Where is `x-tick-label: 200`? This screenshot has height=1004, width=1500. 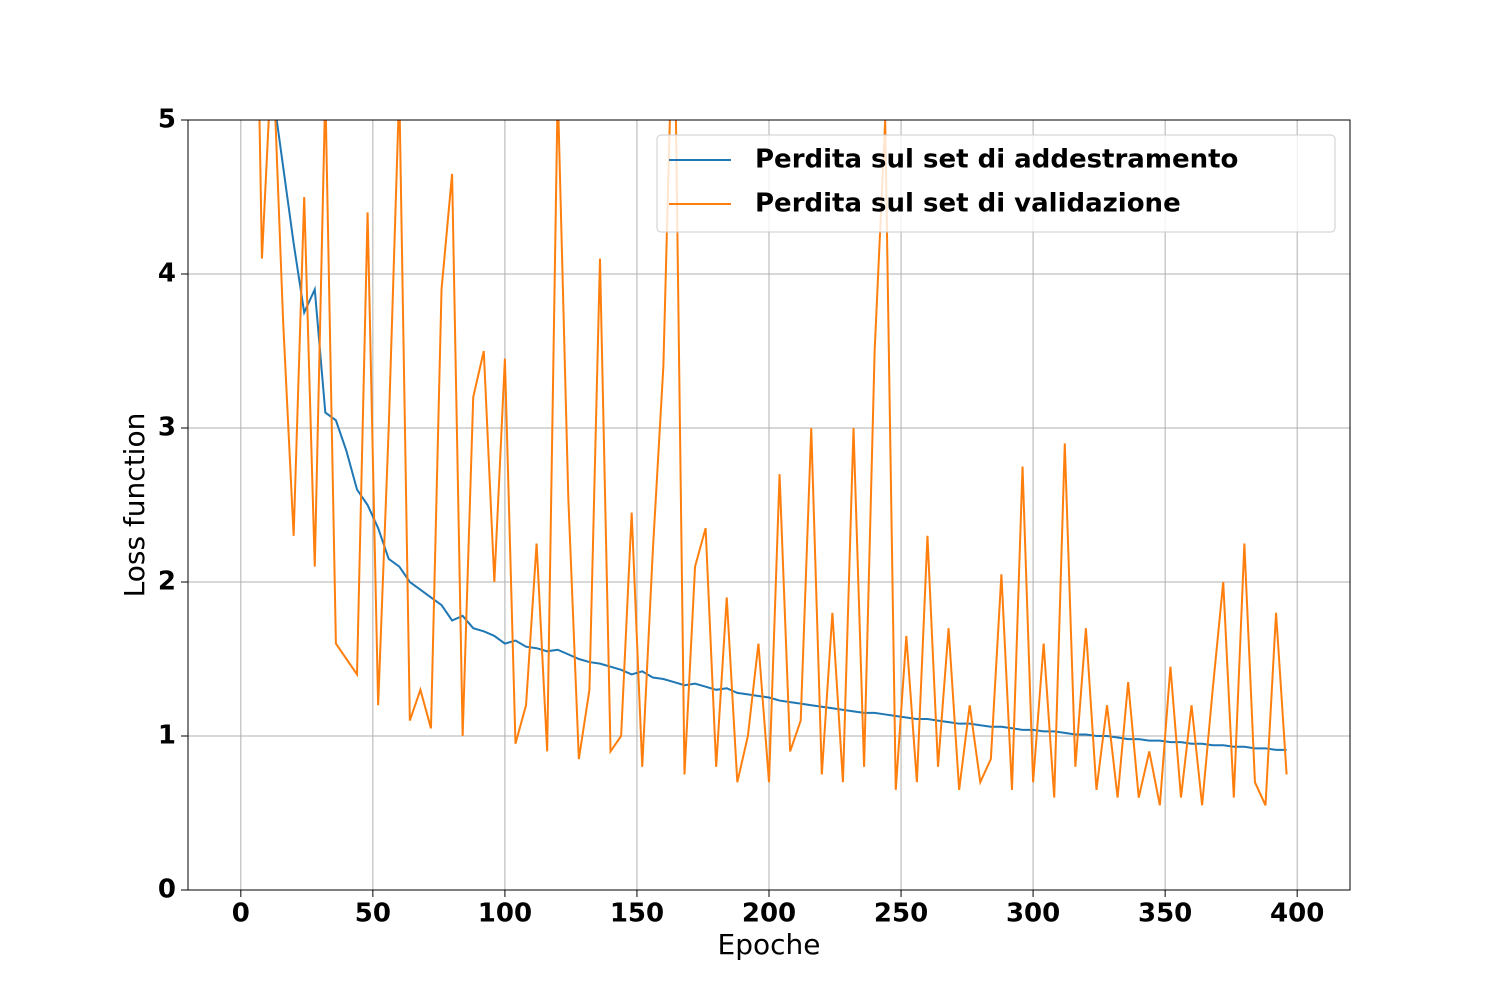 x-tick-label: 200 is located at coordinates (769, 914).